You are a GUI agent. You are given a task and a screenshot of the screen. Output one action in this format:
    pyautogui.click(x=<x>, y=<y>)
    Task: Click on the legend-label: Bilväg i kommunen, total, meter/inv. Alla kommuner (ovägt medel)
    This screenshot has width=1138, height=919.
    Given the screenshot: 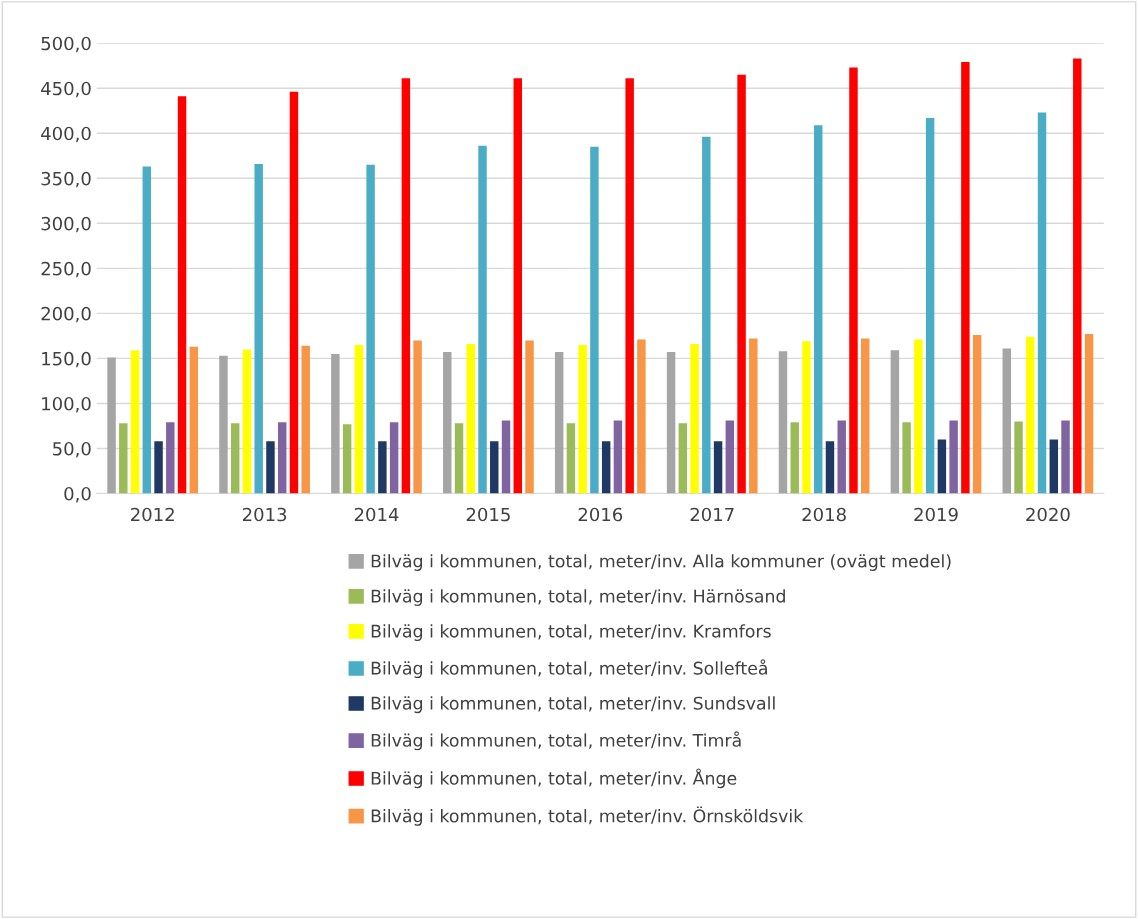 What is the action you would take?
    pyautogui.click(x=661, y=562)
    